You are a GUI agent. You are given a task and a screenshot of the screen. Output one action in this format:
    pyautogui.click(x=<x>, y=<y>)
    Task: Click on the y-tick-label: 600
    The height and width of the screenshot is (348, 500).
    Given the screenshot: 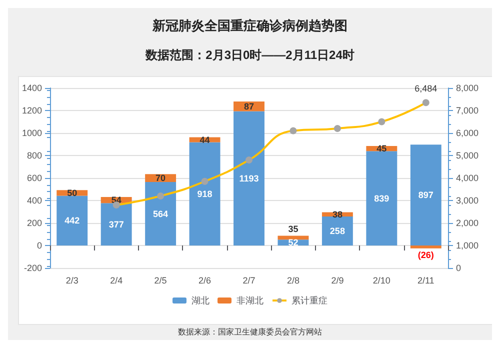 What is the action you would take?
    pyautogui.click(x=34, y=178)
    